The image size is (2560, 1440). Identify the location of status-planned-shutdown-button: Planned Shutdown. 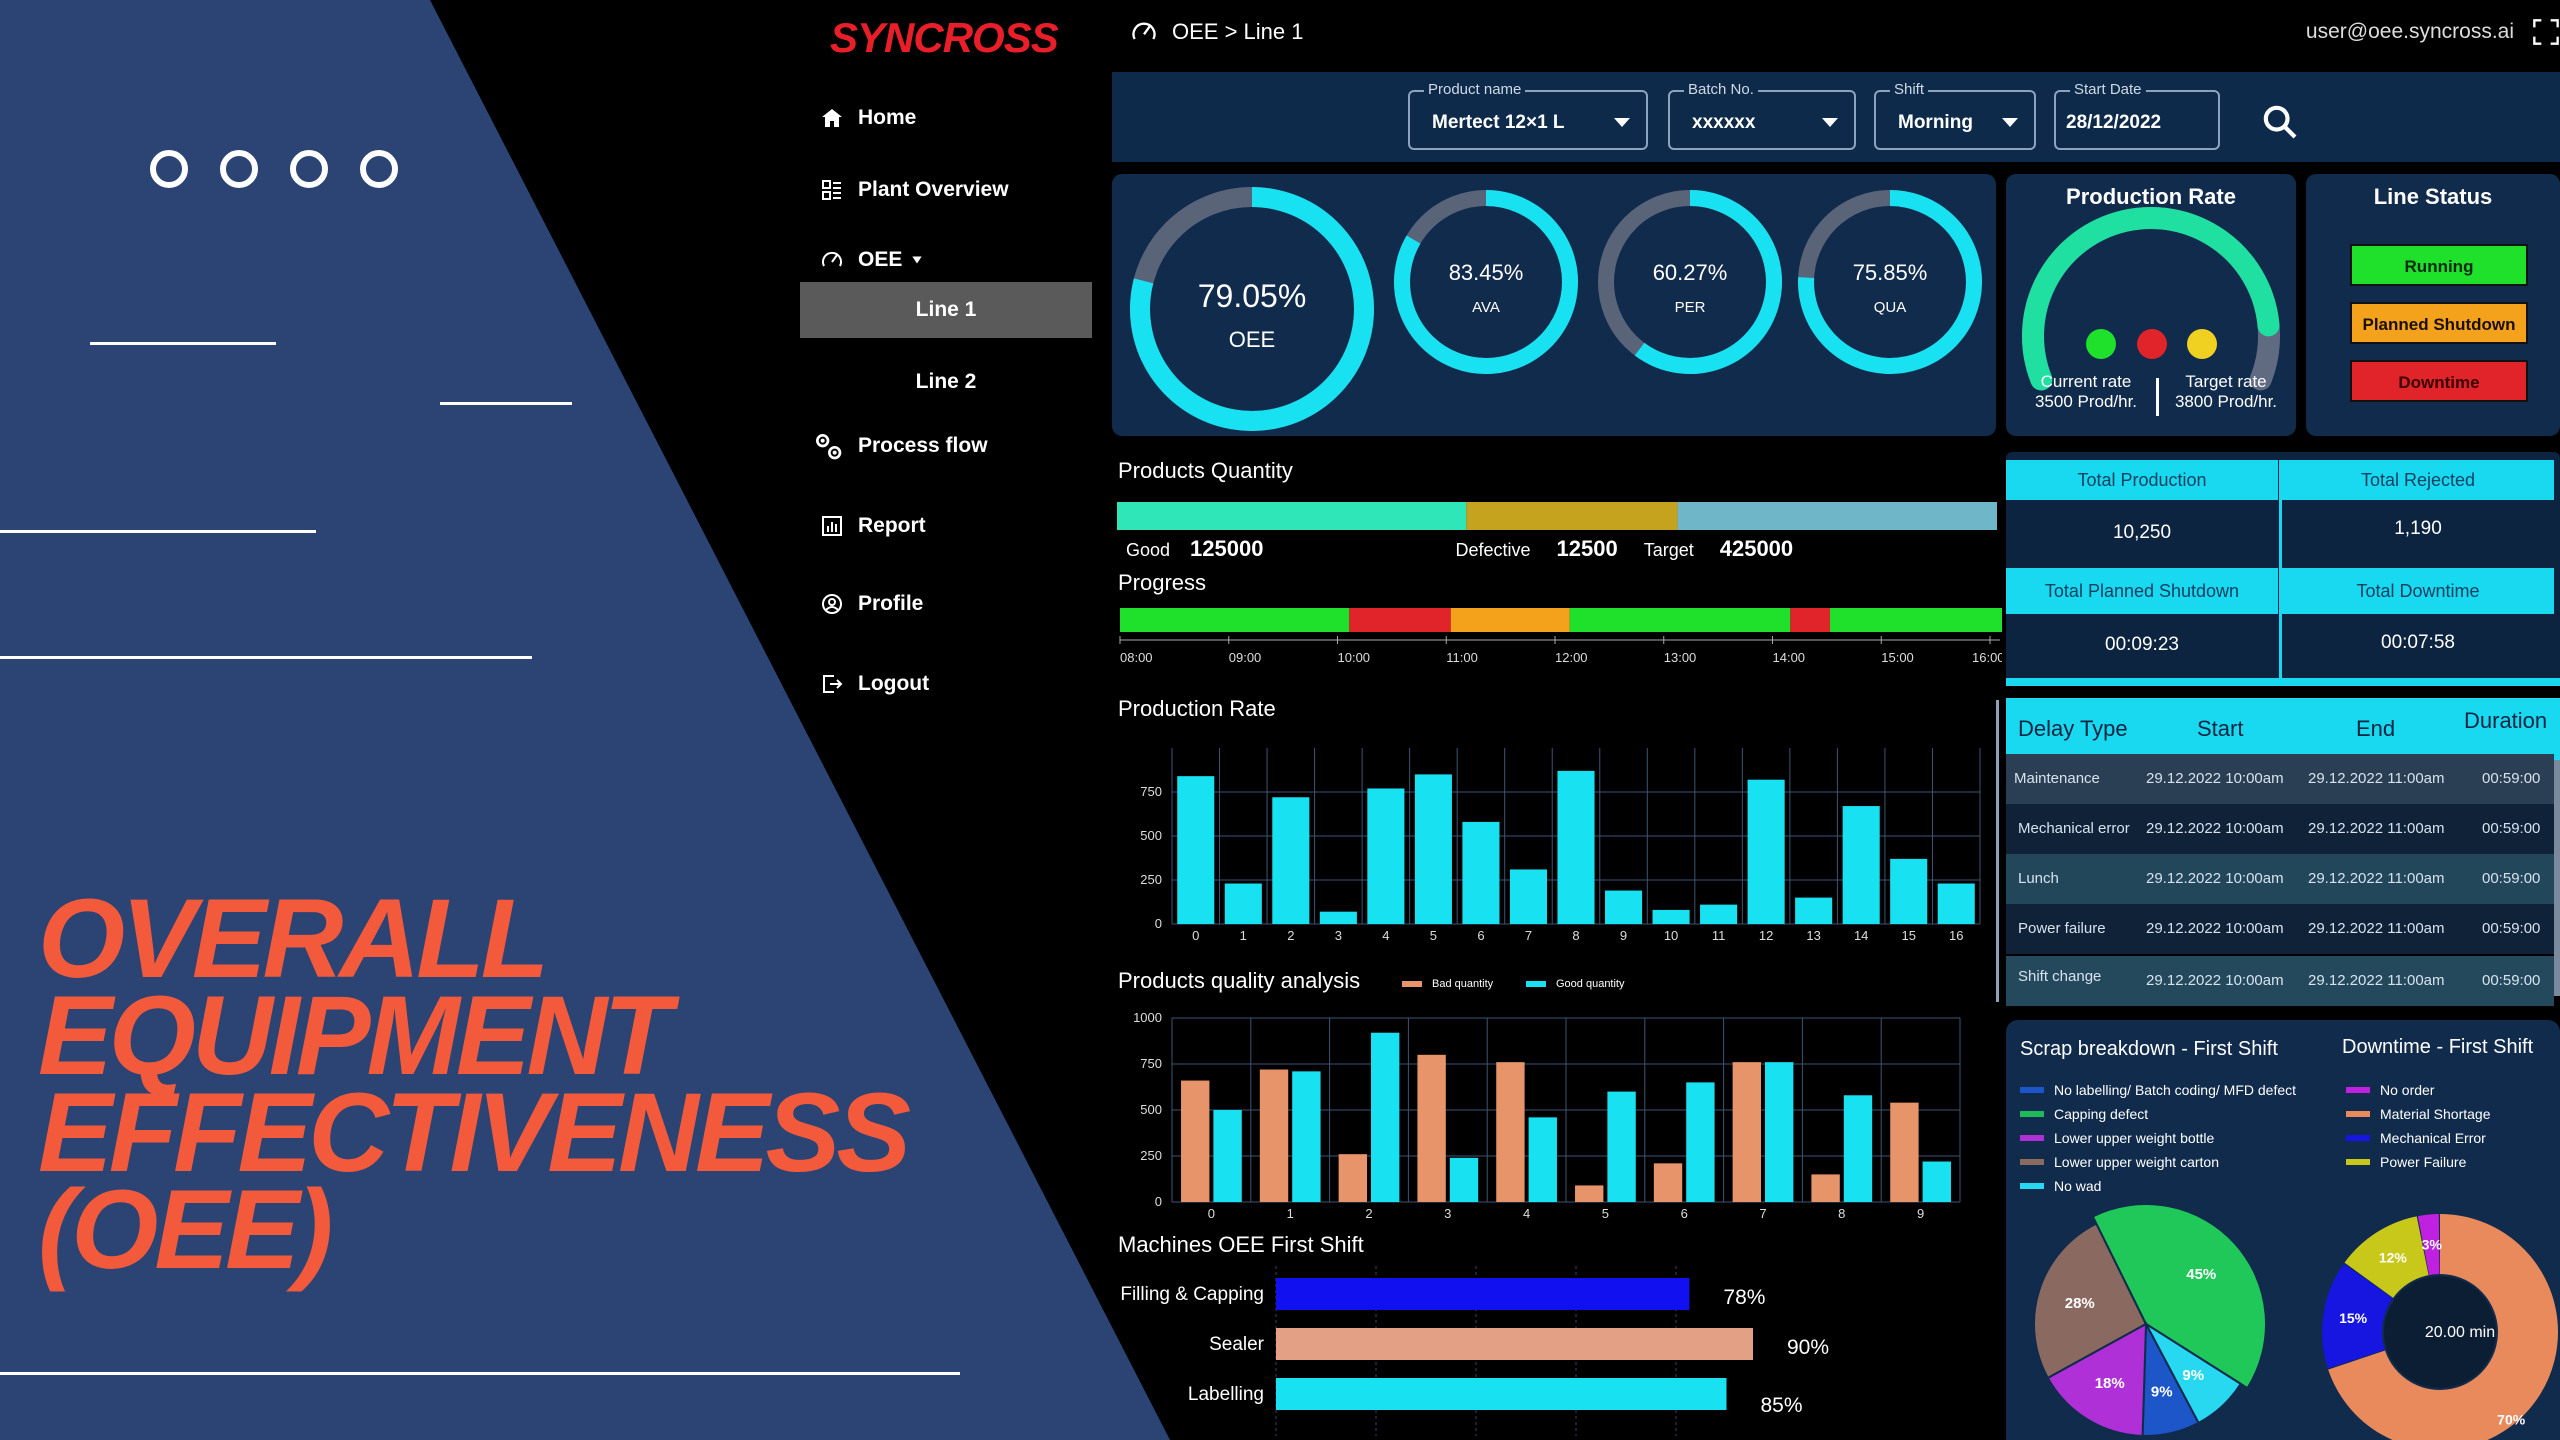
(2439, 323).